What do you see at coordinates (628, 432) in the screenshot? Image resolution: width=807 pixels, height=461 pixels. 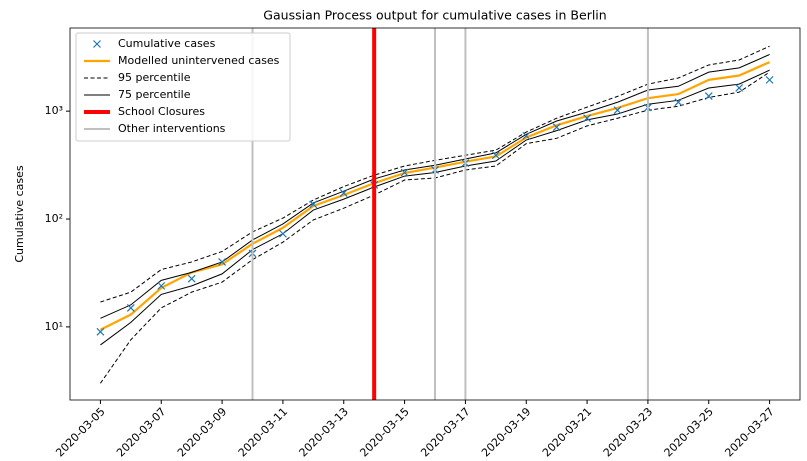 I see `x-tick-label: 2020-03-23` at bounding box center [628, 432].